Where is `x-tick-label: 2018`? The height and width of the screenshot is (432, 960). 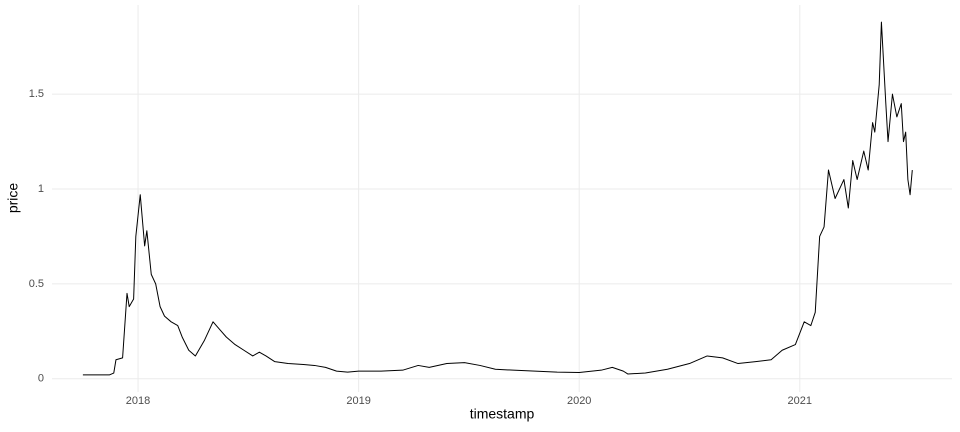
x-tick-label: 2018 is located at coordinates (138, 401).